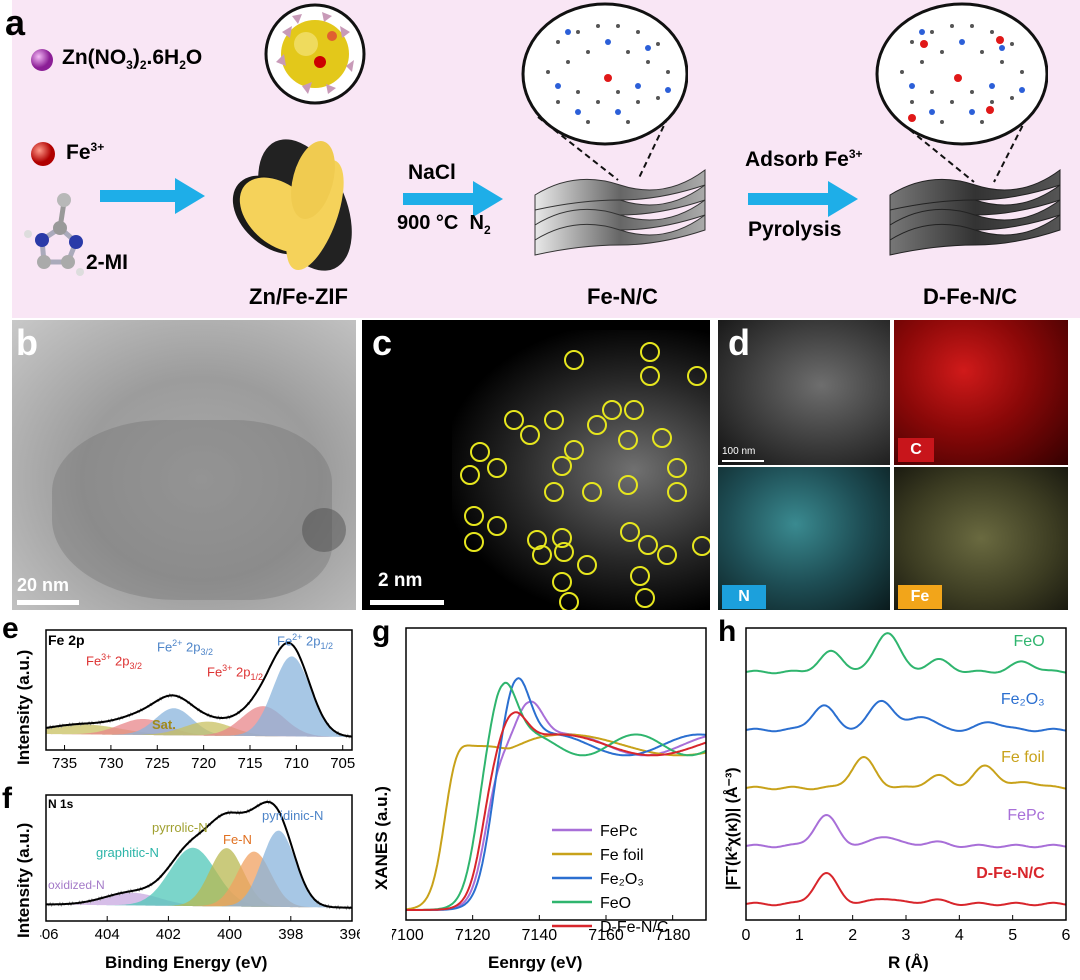 The image size is (1080, 980). I want to click on chart-f: 406 404 402 400 398 396, so click(200, 868).